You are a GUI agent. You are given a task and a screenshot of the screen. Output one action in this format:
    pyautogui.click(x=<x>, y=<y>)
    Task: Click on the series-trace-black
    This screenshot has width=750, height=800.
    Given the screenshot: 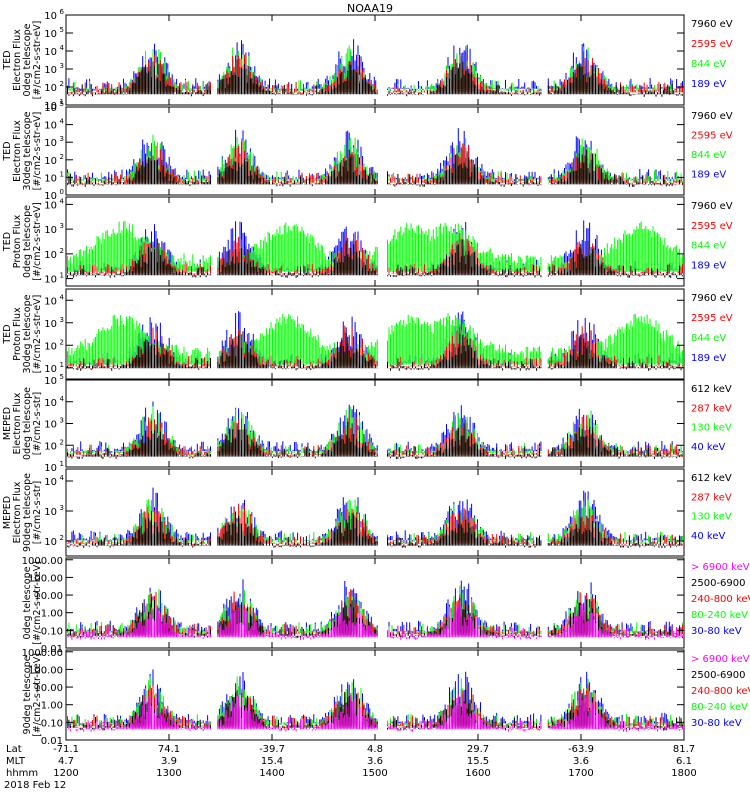 What is the action you would take?
    pyautogui.click(x=375, y=258)
    